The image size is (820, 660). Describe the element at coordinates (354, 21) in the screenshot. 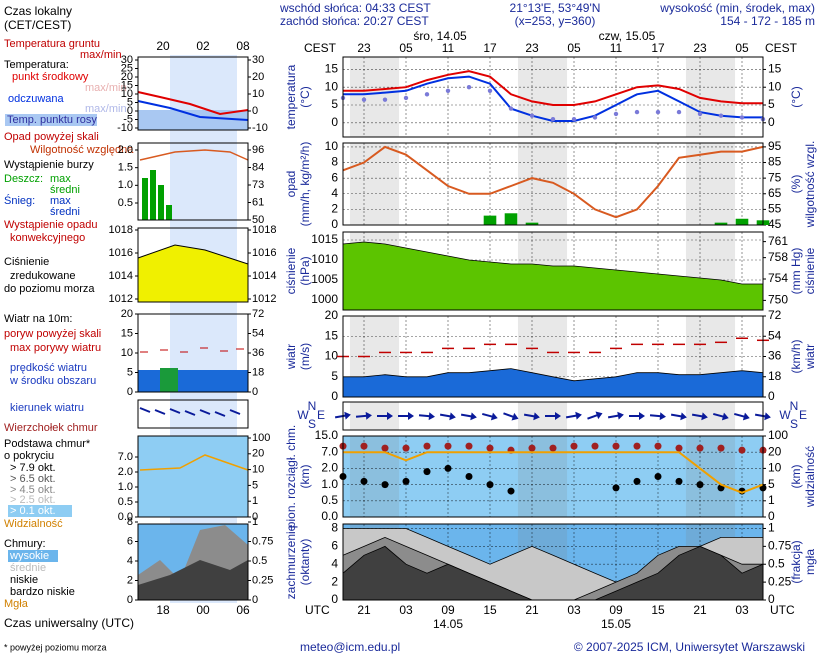

I see `sunset: zachód słońca: 20:27 CEST` at that location.